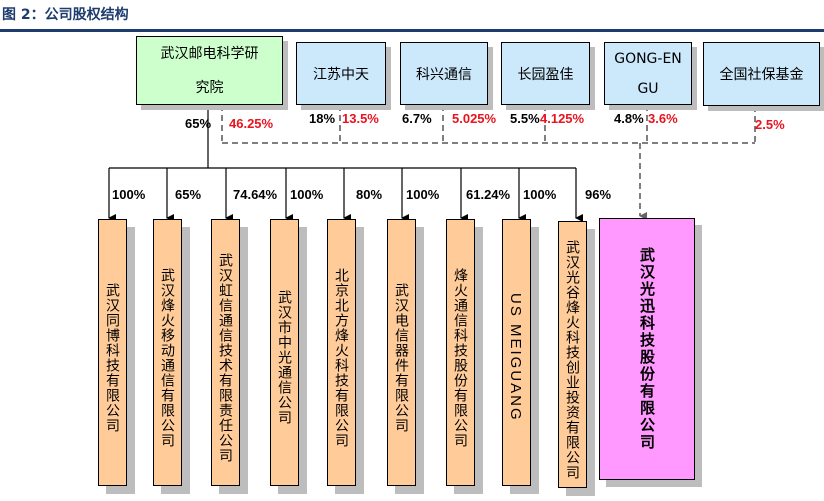 This screenshot has height=501, width=824. What do you see at coordinates (255, 194) in the screenshot?
I see `subsidiary-pct: 74.64%` at bounding box center [255, 194].